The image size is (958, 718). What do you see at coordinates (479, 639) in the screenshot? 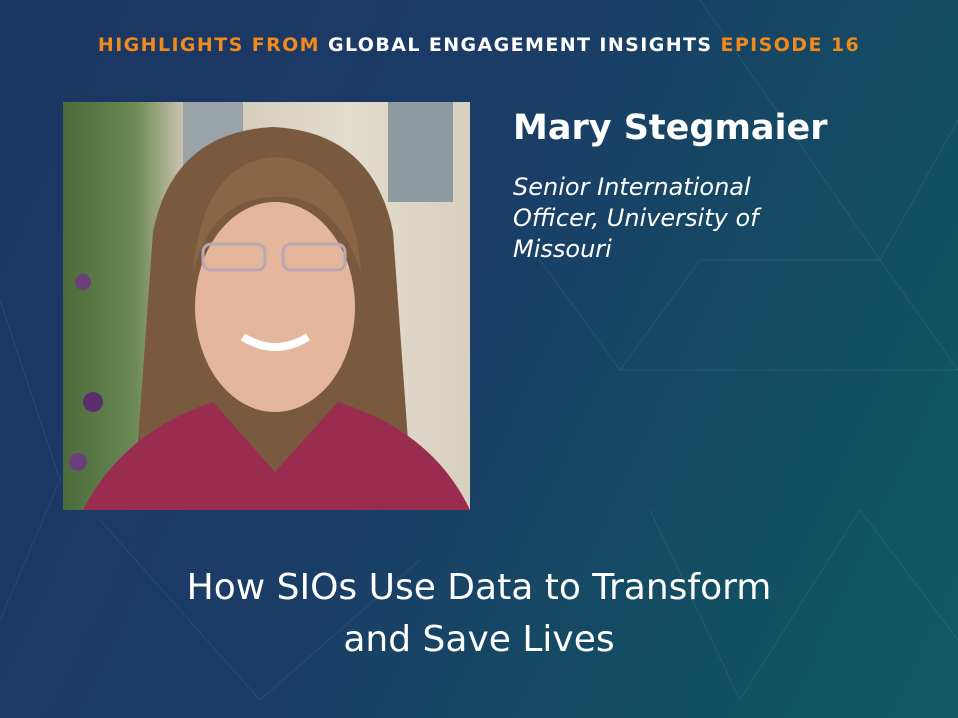
I see `episode-title-line-2: and Save Lives` at bounding box center [479, 639].